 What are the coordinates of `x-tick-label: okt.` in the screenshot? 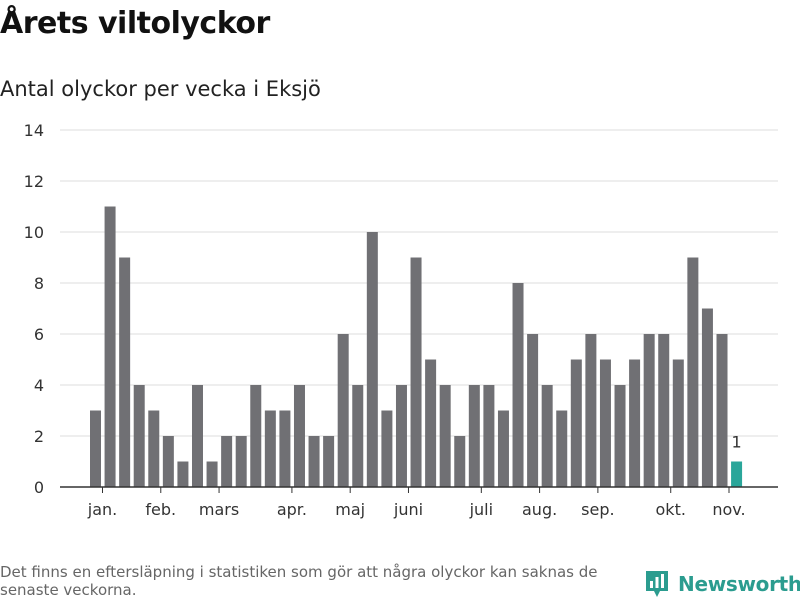 It's located at (671, 509).